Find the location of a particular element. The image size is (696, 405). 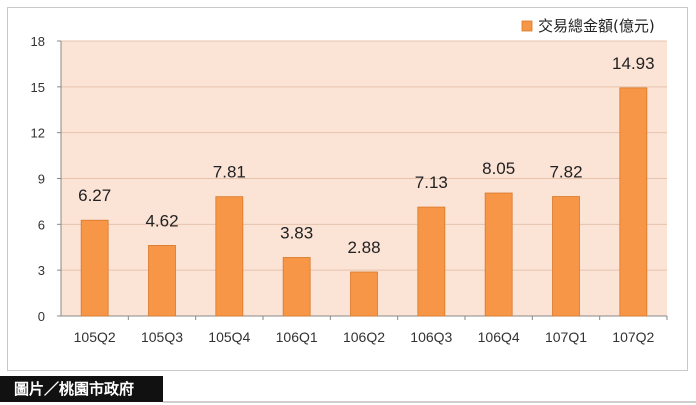

x-tick-label: 106Q1 is located at coordinates (297, 337).